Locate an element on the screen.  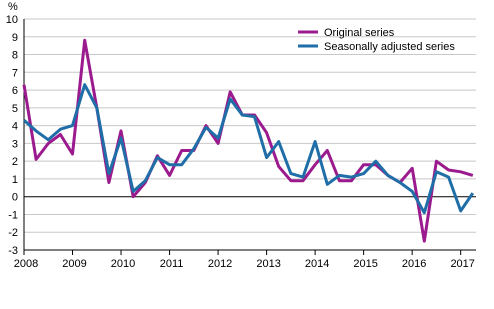
y-tick-label: -3 is located at coordinates (13, 251).